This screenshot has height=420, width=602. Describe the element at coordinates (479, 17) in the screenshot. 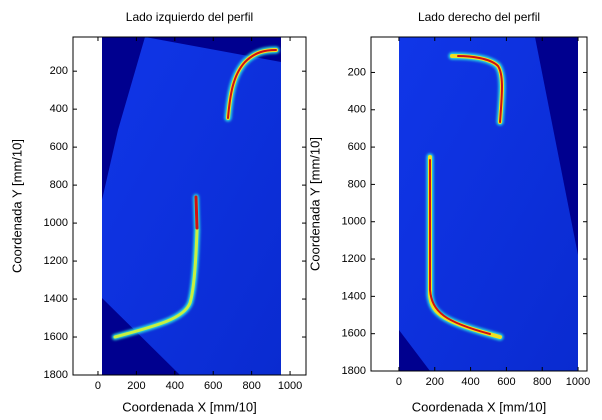

I see `chart-title: Lado derecho del perfil` at that location.